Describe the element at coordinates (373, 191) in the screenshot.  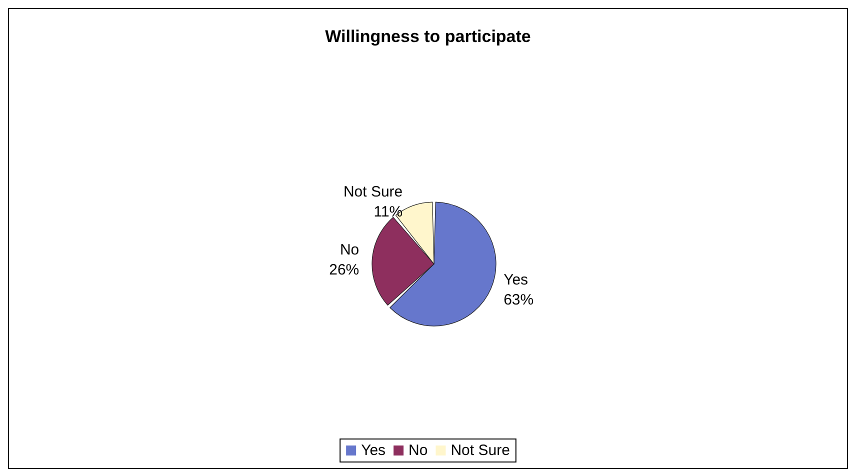
I see `slice-label: Not Sure` at that location.